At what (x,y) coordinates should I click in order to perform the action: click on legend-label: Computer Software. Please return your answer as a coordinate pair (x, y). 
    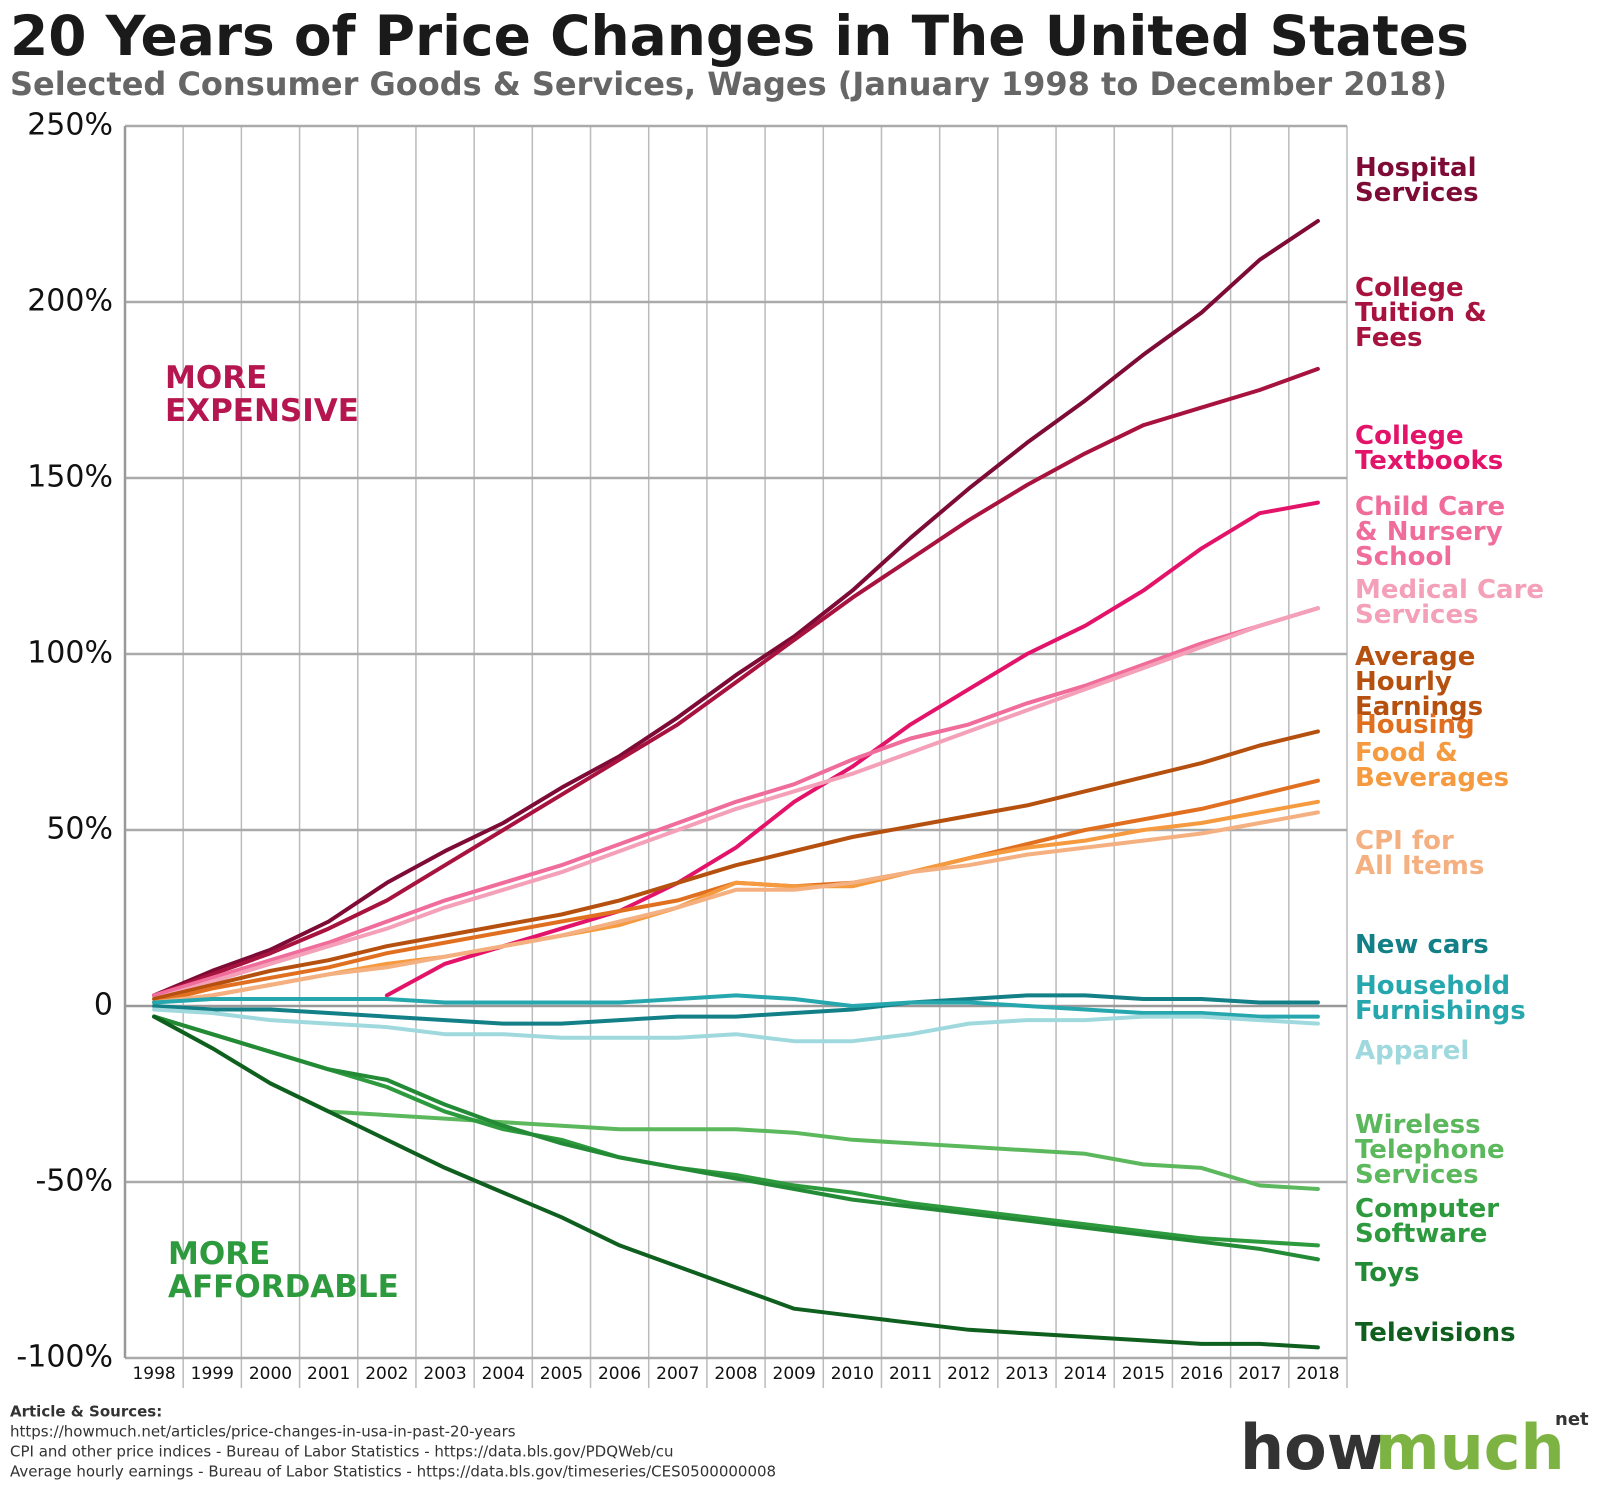
    Looking at the image, I should click on (1427, 1221).